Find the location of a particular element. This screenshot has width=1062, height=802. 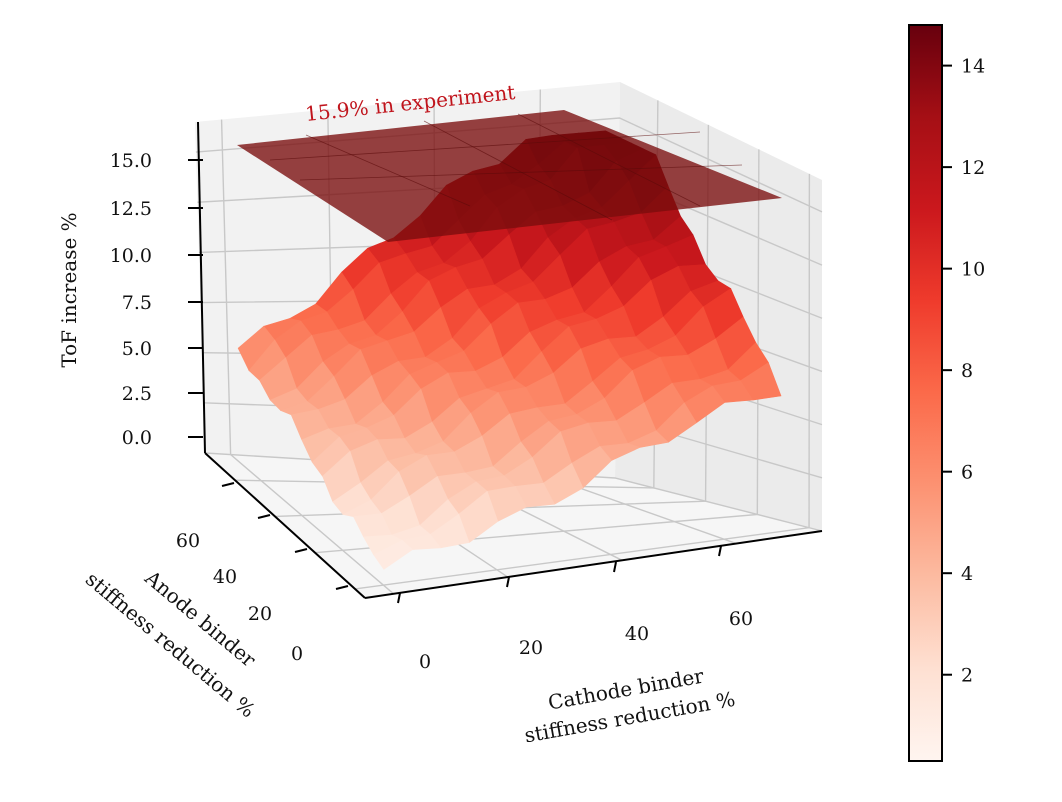

y-tick-label: 20 is located at coordinates (260, 614).